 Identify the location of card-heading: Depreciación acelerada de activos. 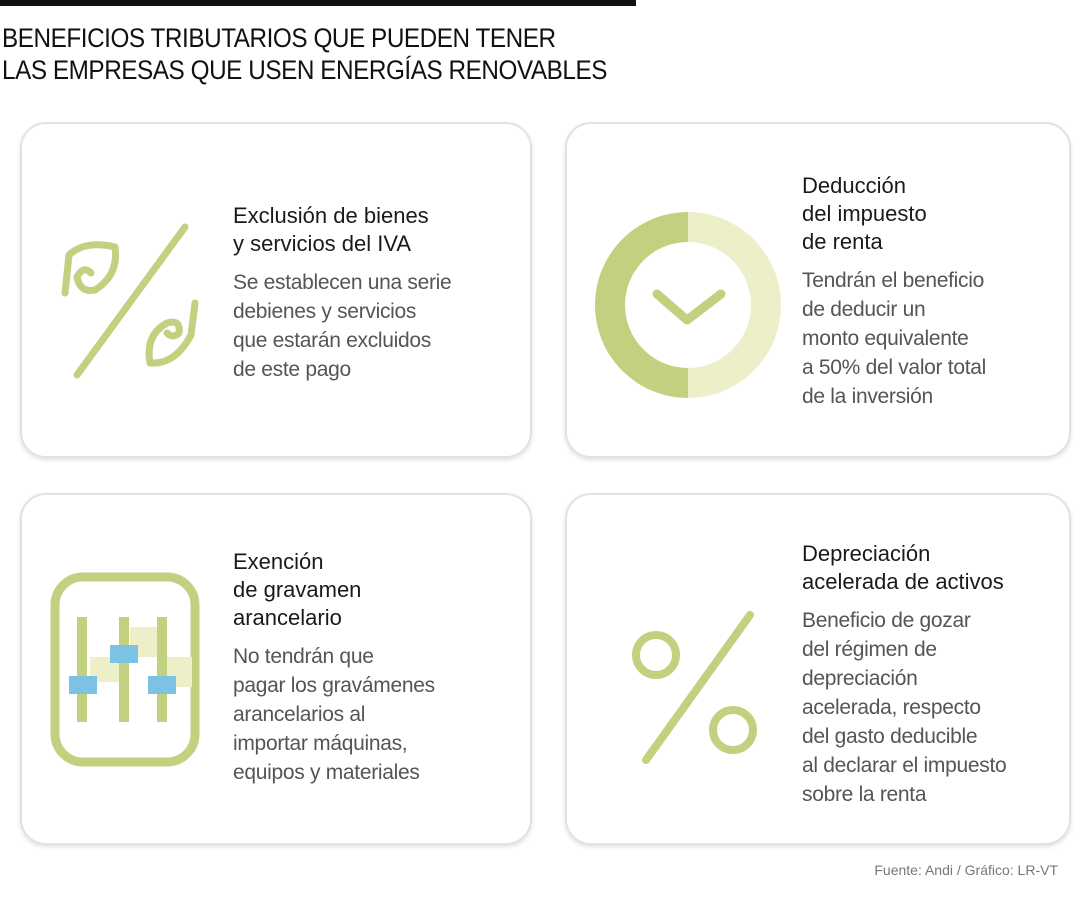
(904, 568).